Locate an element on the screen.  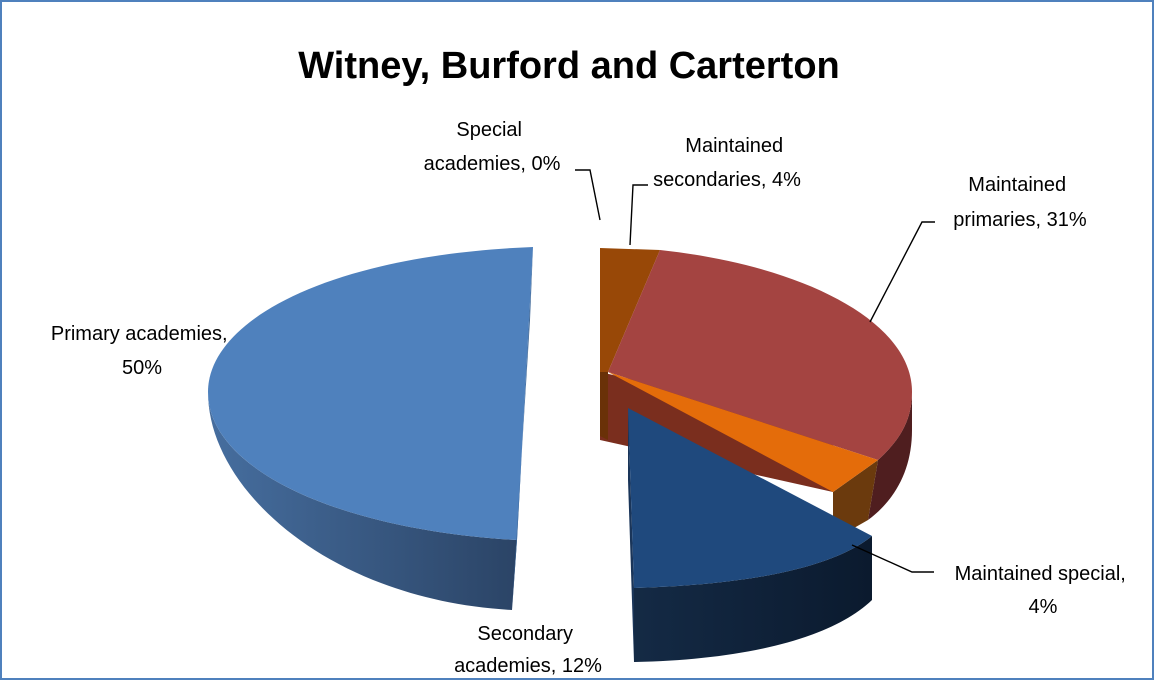
slice-maintained-special-top is located at coordinates (743, 432).